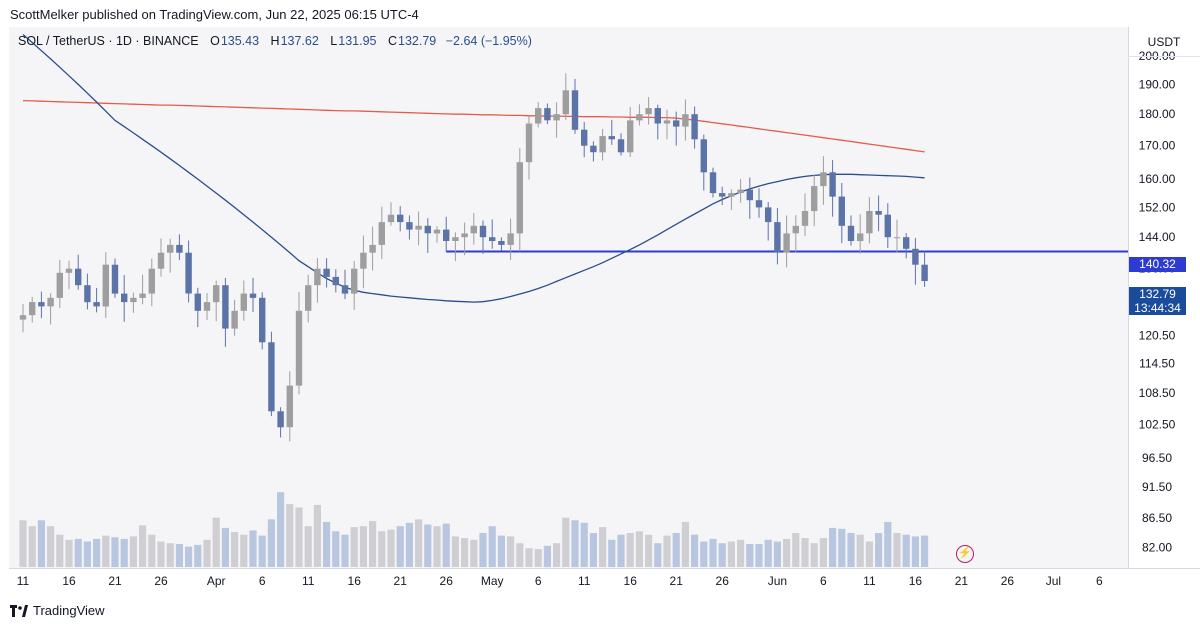 Image resolution: width=1200 pixels, height=628 pixels. What do you see at coordinates (965, 554) in the screenshot?
I see `lightning-icon: ⚡` at bounding box center [965, 554].